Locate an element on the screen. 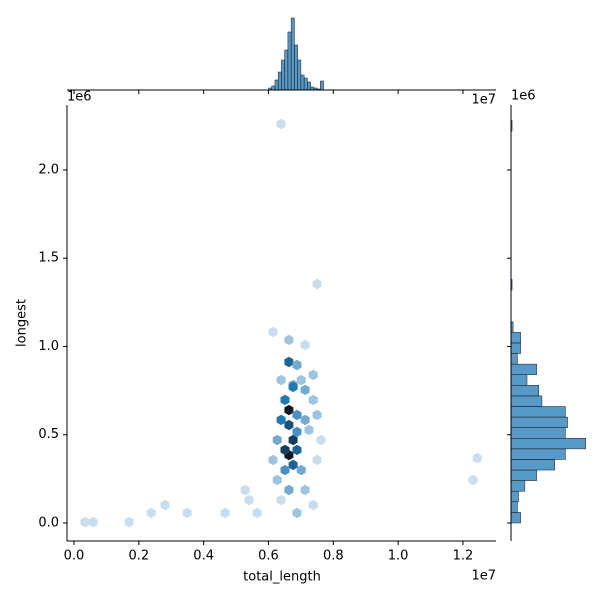  x-offset-label: 1e7 is located at coordinates (483, 576).